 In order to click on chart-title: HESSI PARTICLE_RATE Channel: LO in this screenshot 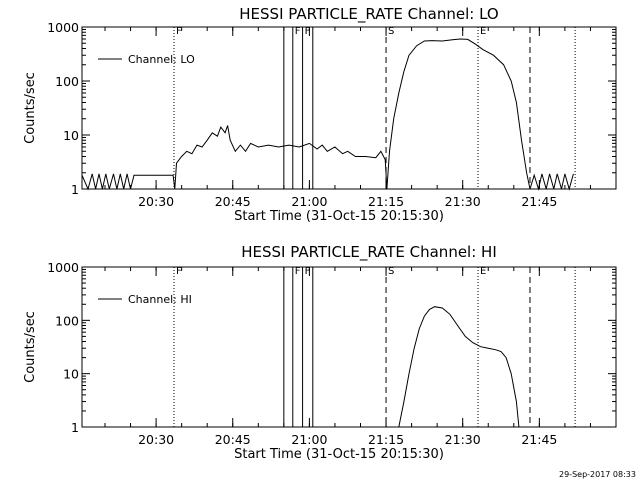, I will do `click(368, 14)`.